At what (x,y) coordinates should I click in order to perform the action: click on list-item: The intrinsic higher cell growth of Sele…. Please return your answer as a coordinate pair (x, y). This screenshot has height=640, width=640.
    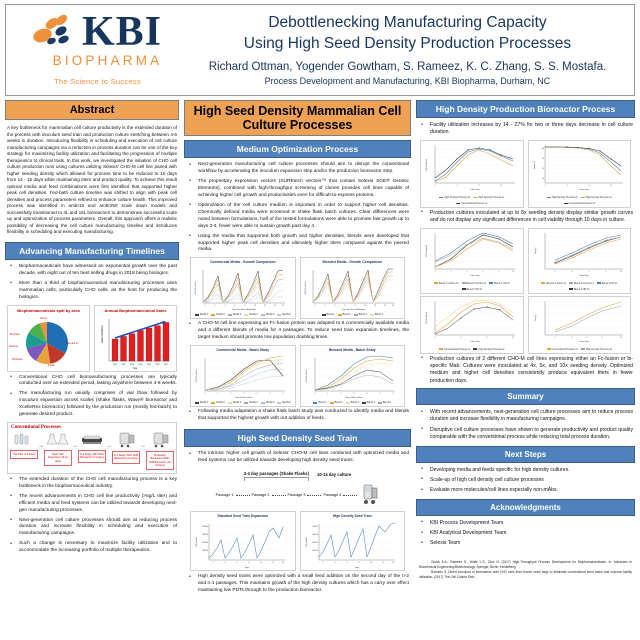
    Looking at the image, I should click on (299, 458).